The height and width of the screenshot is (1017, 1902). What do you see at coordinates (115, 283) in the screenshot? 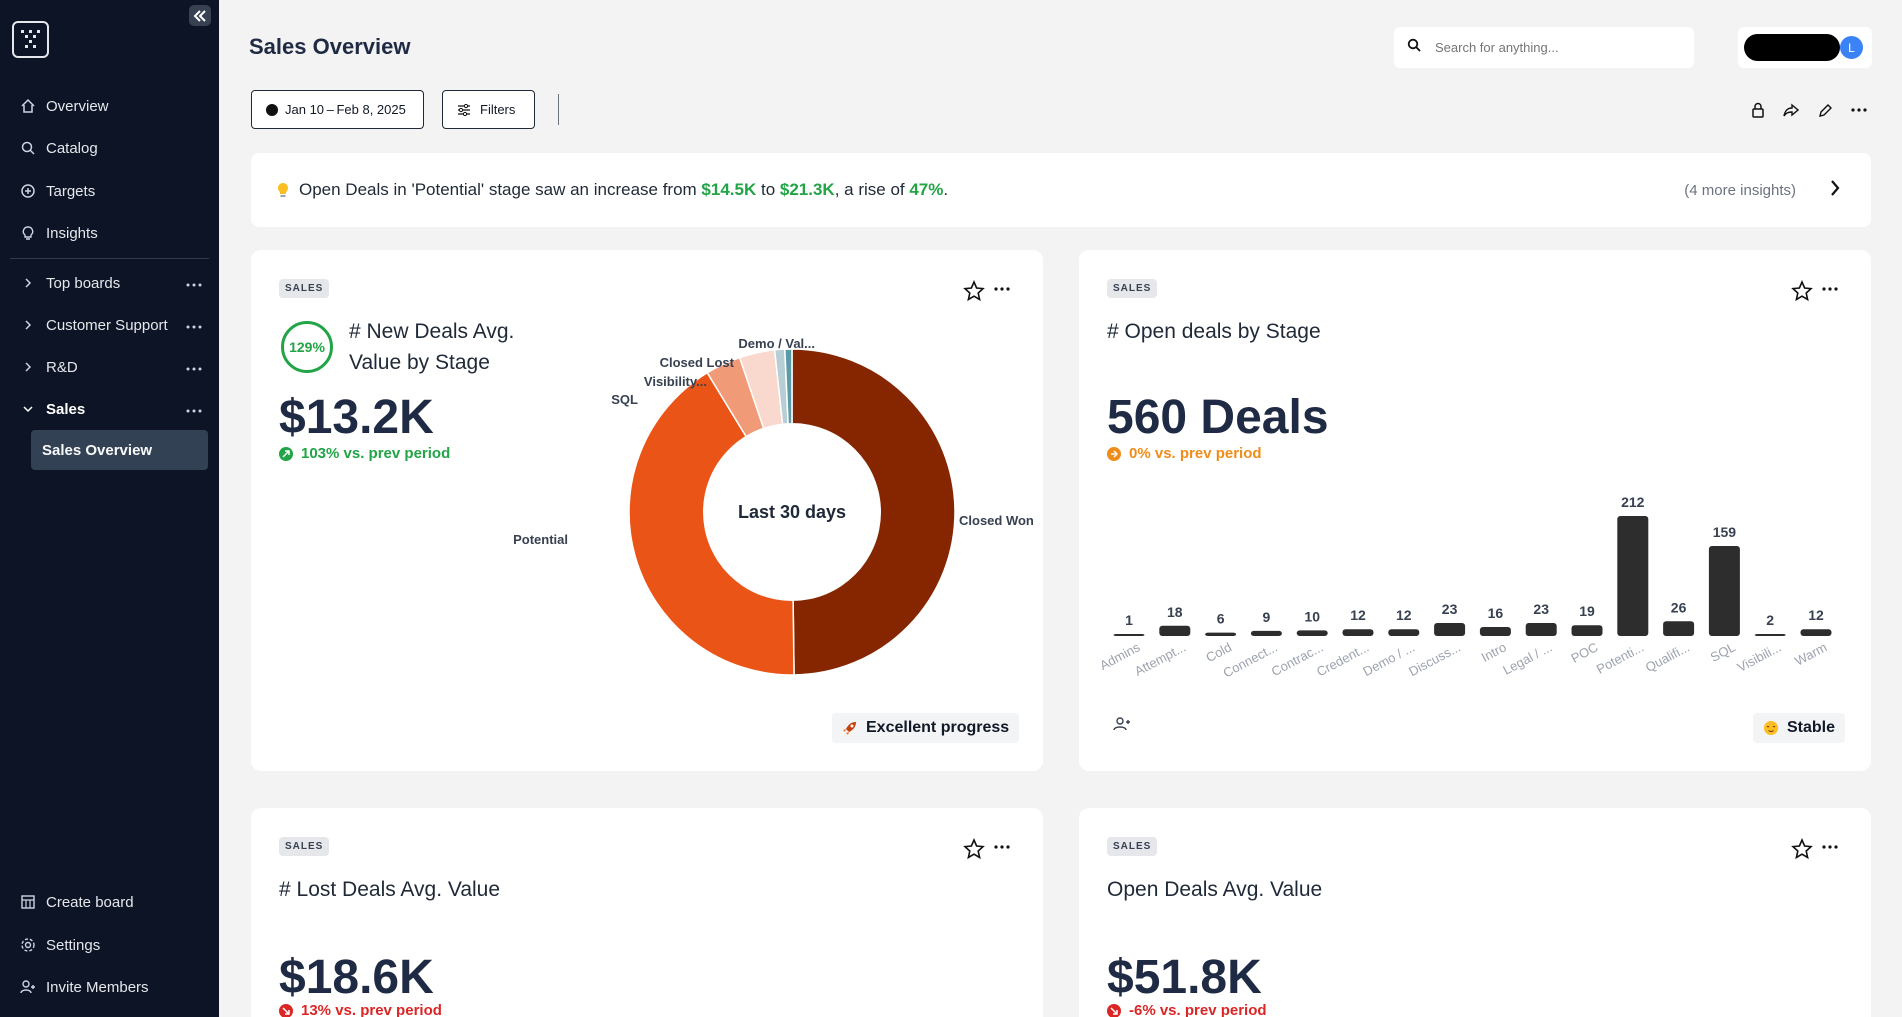
I see `sidebar-group-top-boards: Top boards` at bounding box center [115, 283].